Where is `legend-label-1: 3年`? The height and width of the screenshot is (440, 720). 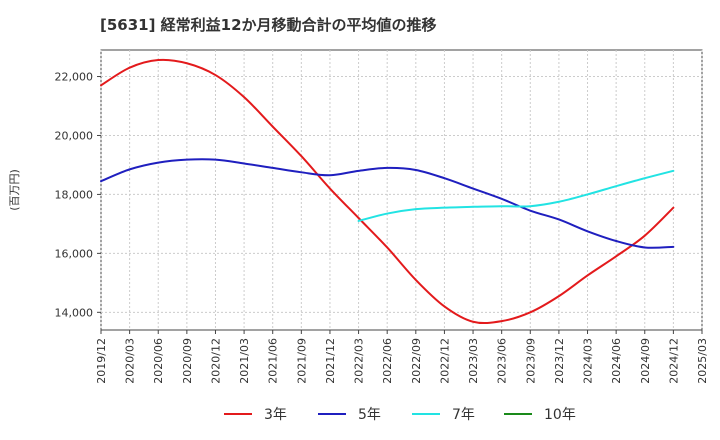
legend-label-1: 3年 is located at coordinates (275, 415).